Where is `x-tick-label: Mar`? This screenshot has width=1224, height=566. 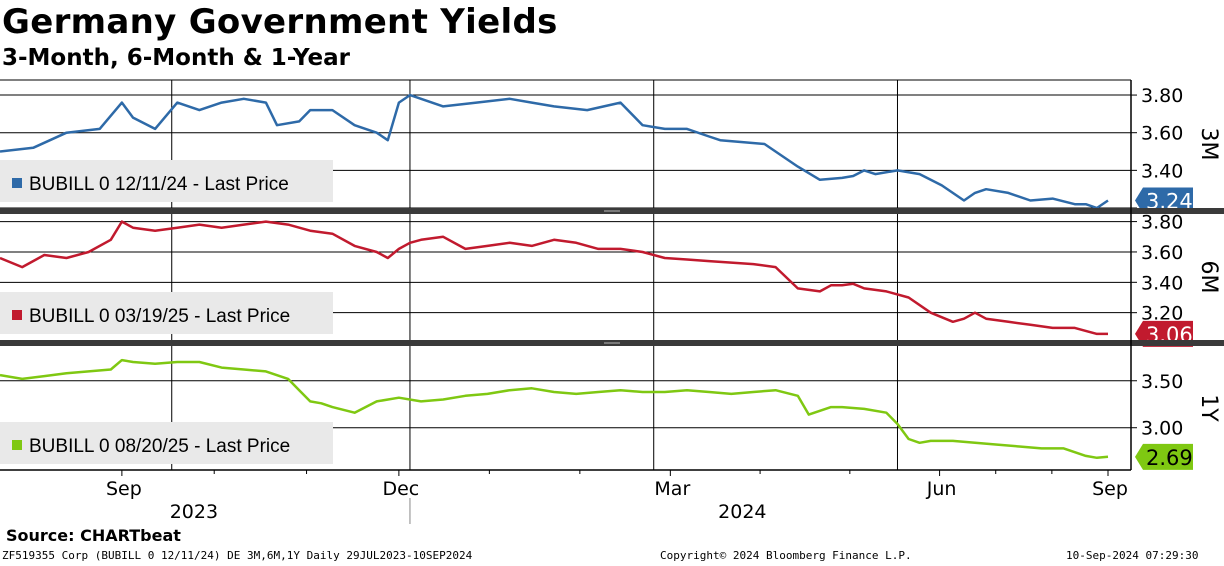 x-tick-label: Mar is located at coordinates (672, 489).